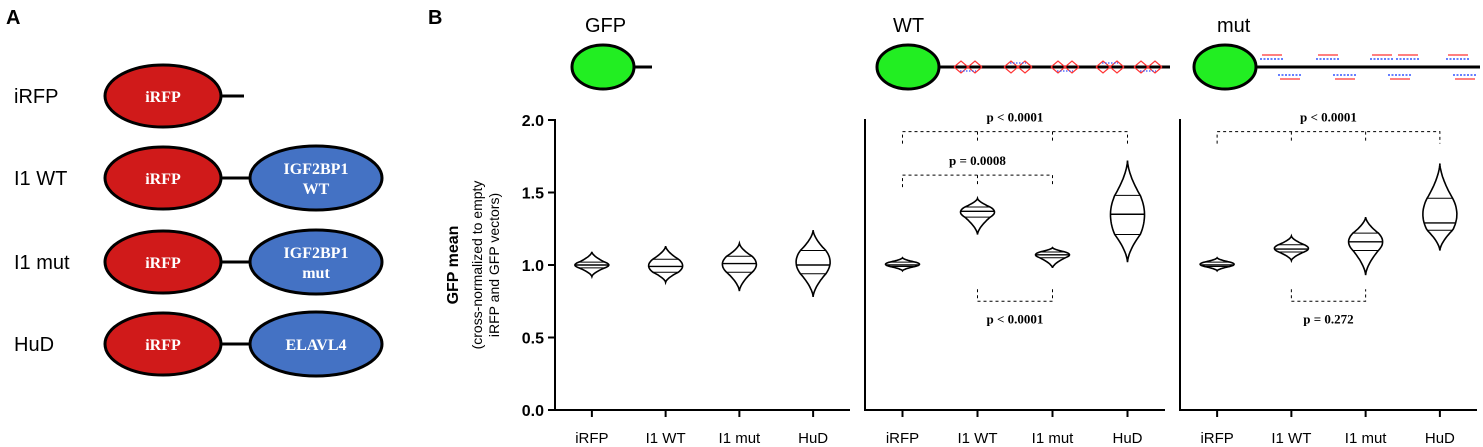 This screenshot has height=447, width=1483. I want to click on reporter-title: WT, so click(908, 26).